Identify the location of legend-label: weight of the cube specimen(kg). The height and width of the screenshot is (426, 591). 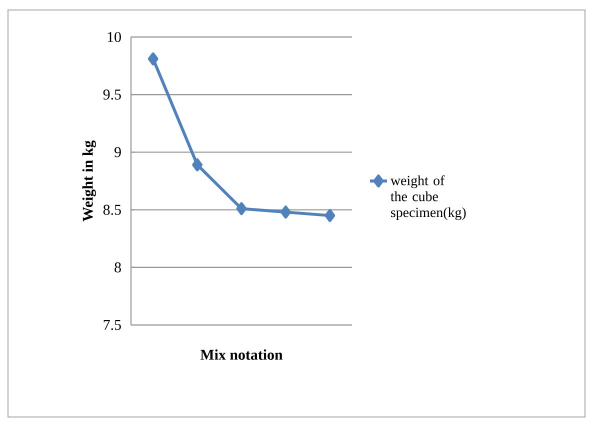
(428, 197).